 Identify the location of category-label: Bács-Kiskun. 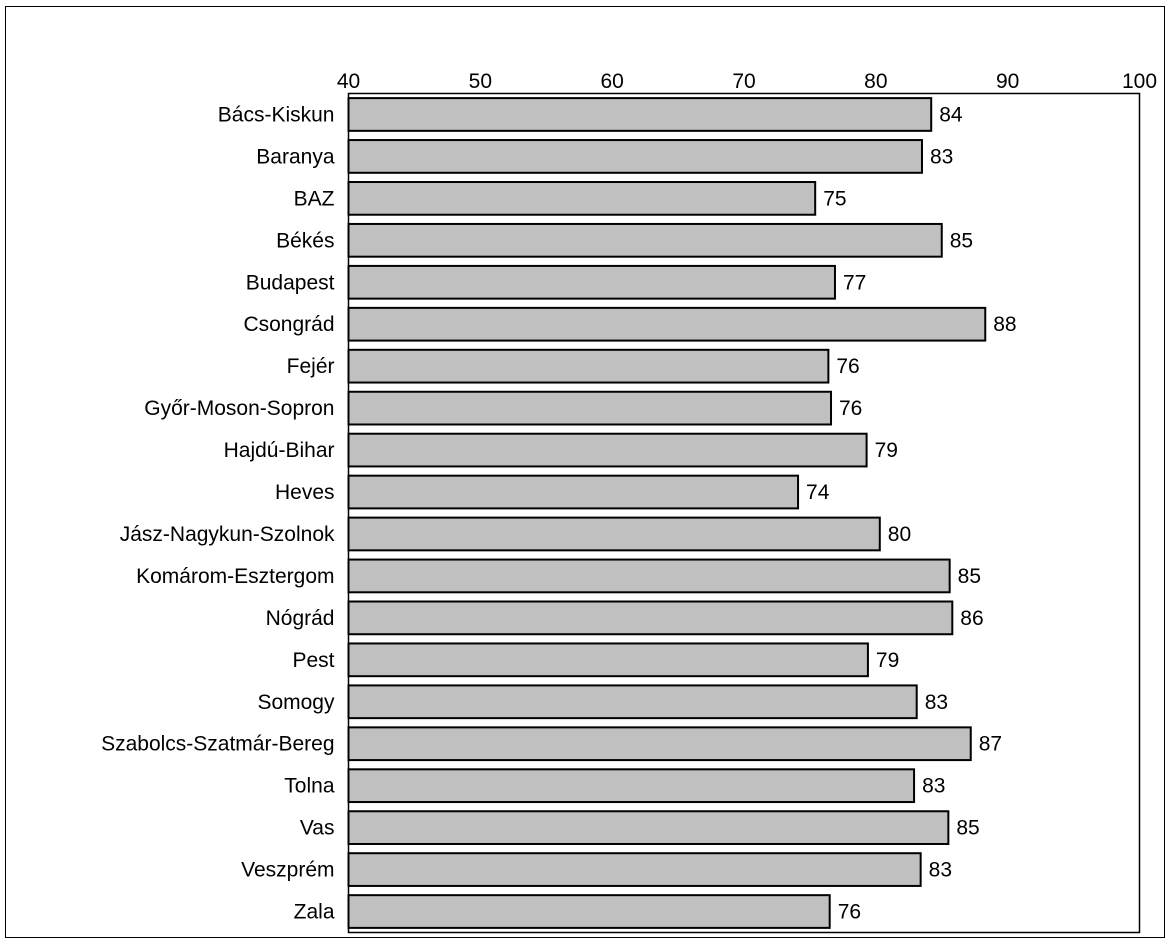
(276, 114).